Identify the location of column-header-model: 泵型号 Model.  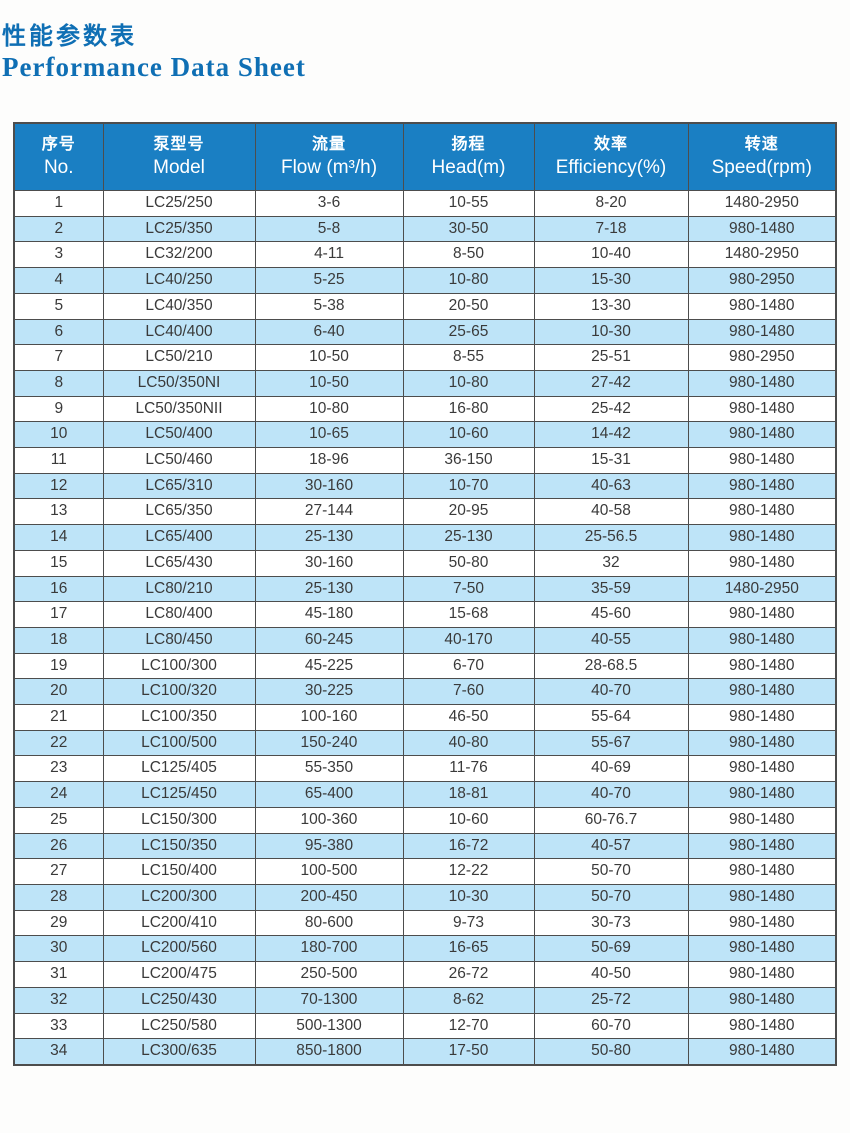
(179, 156).